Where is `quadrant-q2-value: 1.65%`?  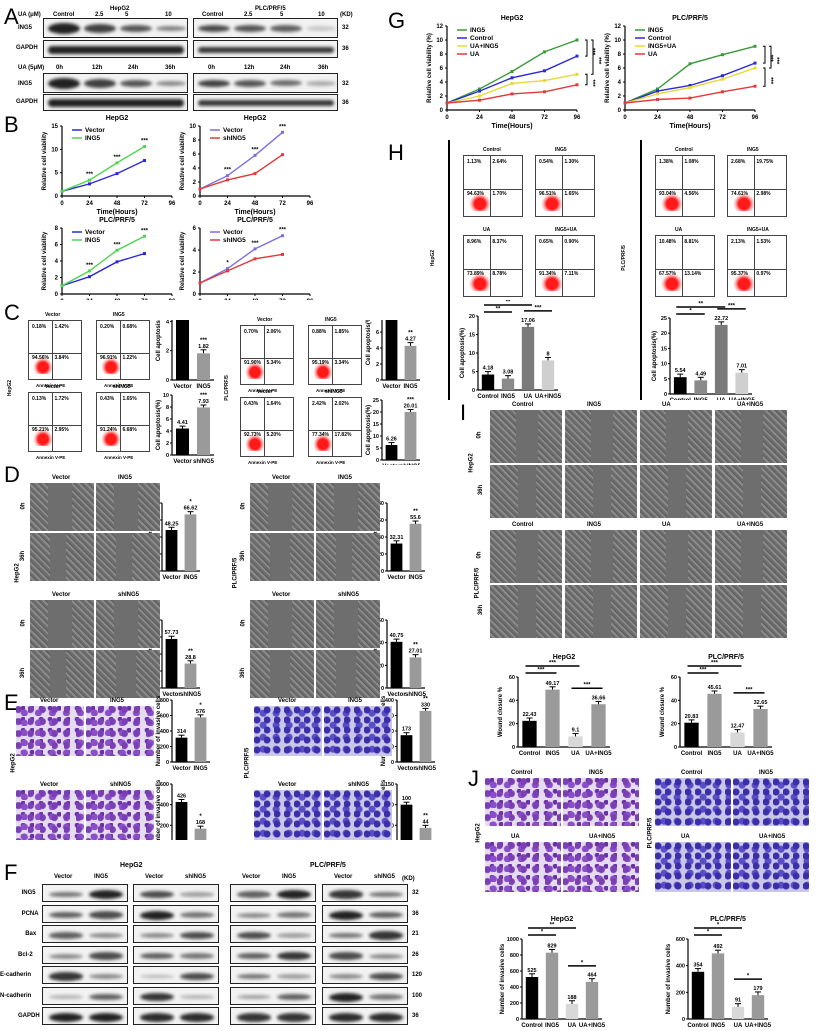 quadrant-q2-value: 1.65% is located at coordinates (129, 399).